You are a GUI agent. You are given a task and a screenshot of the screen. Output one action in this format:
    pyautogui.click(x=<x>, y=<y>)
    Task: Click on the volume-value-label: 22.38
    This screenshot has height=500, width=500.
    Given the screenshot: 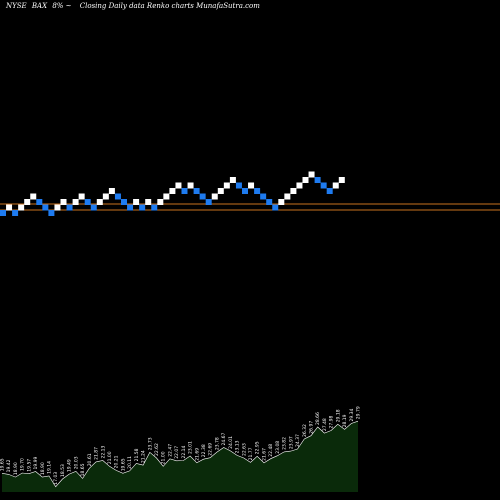 What is the action you would take?
    pyautogui.click(x=204, y=450)
    